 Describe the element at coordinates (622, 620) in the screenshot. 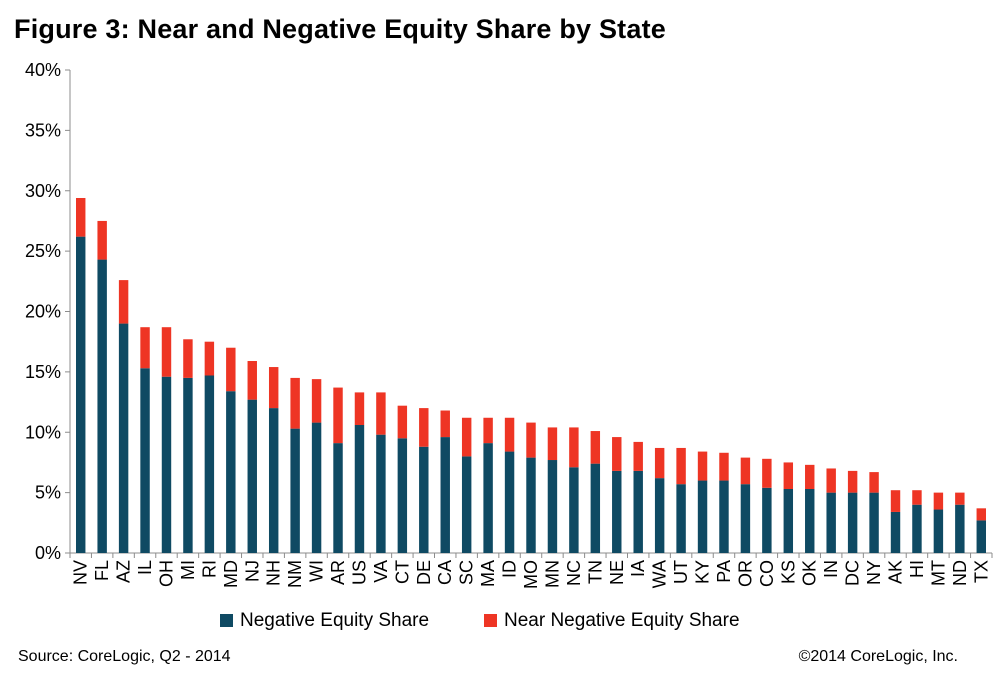

I see `legend-label-near-negative: Near Negative Equity Share` at that location.